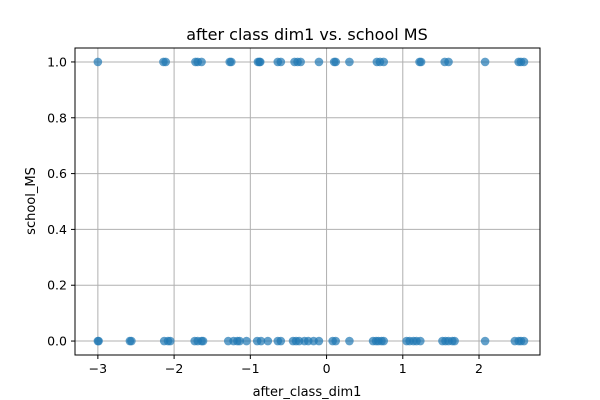 This screenshot has height=400, width=600. I want to click on x-tick-label: 0, so click(327, 368).